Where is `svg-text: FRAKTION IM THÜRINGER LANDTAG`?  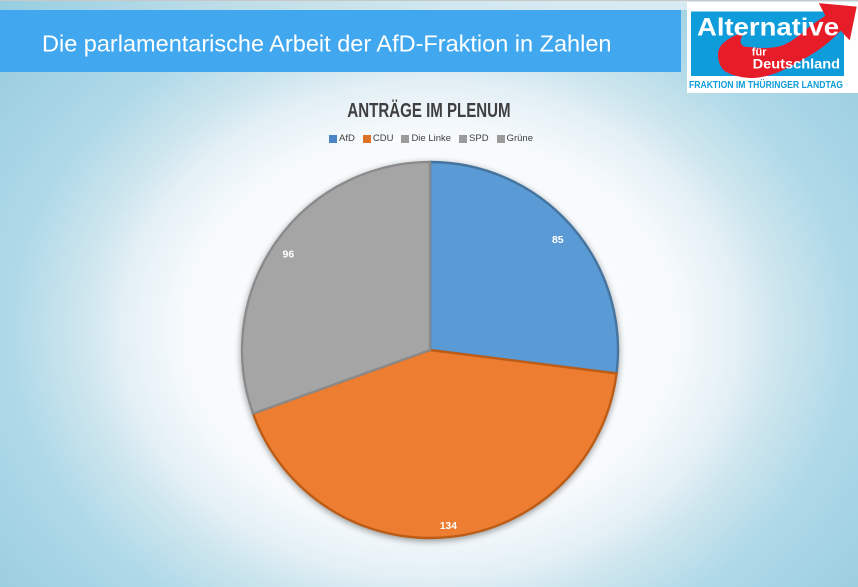
svg-text: FRAKTION IM THÜRINGER LANDTAG is located at coordinates (766, 84).